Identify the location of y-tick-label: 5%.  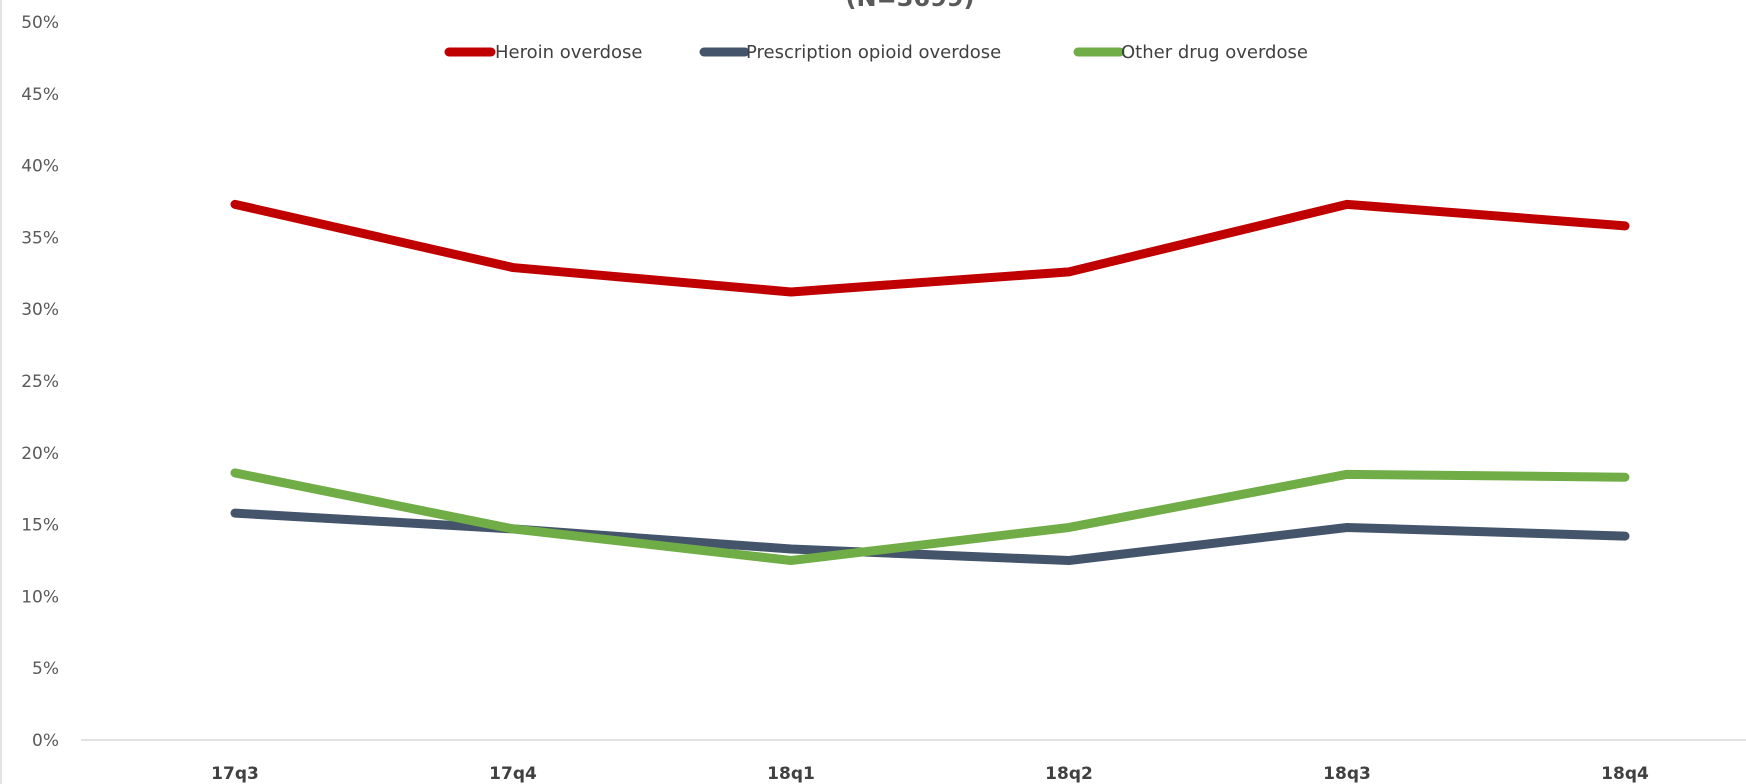
(45, 669).